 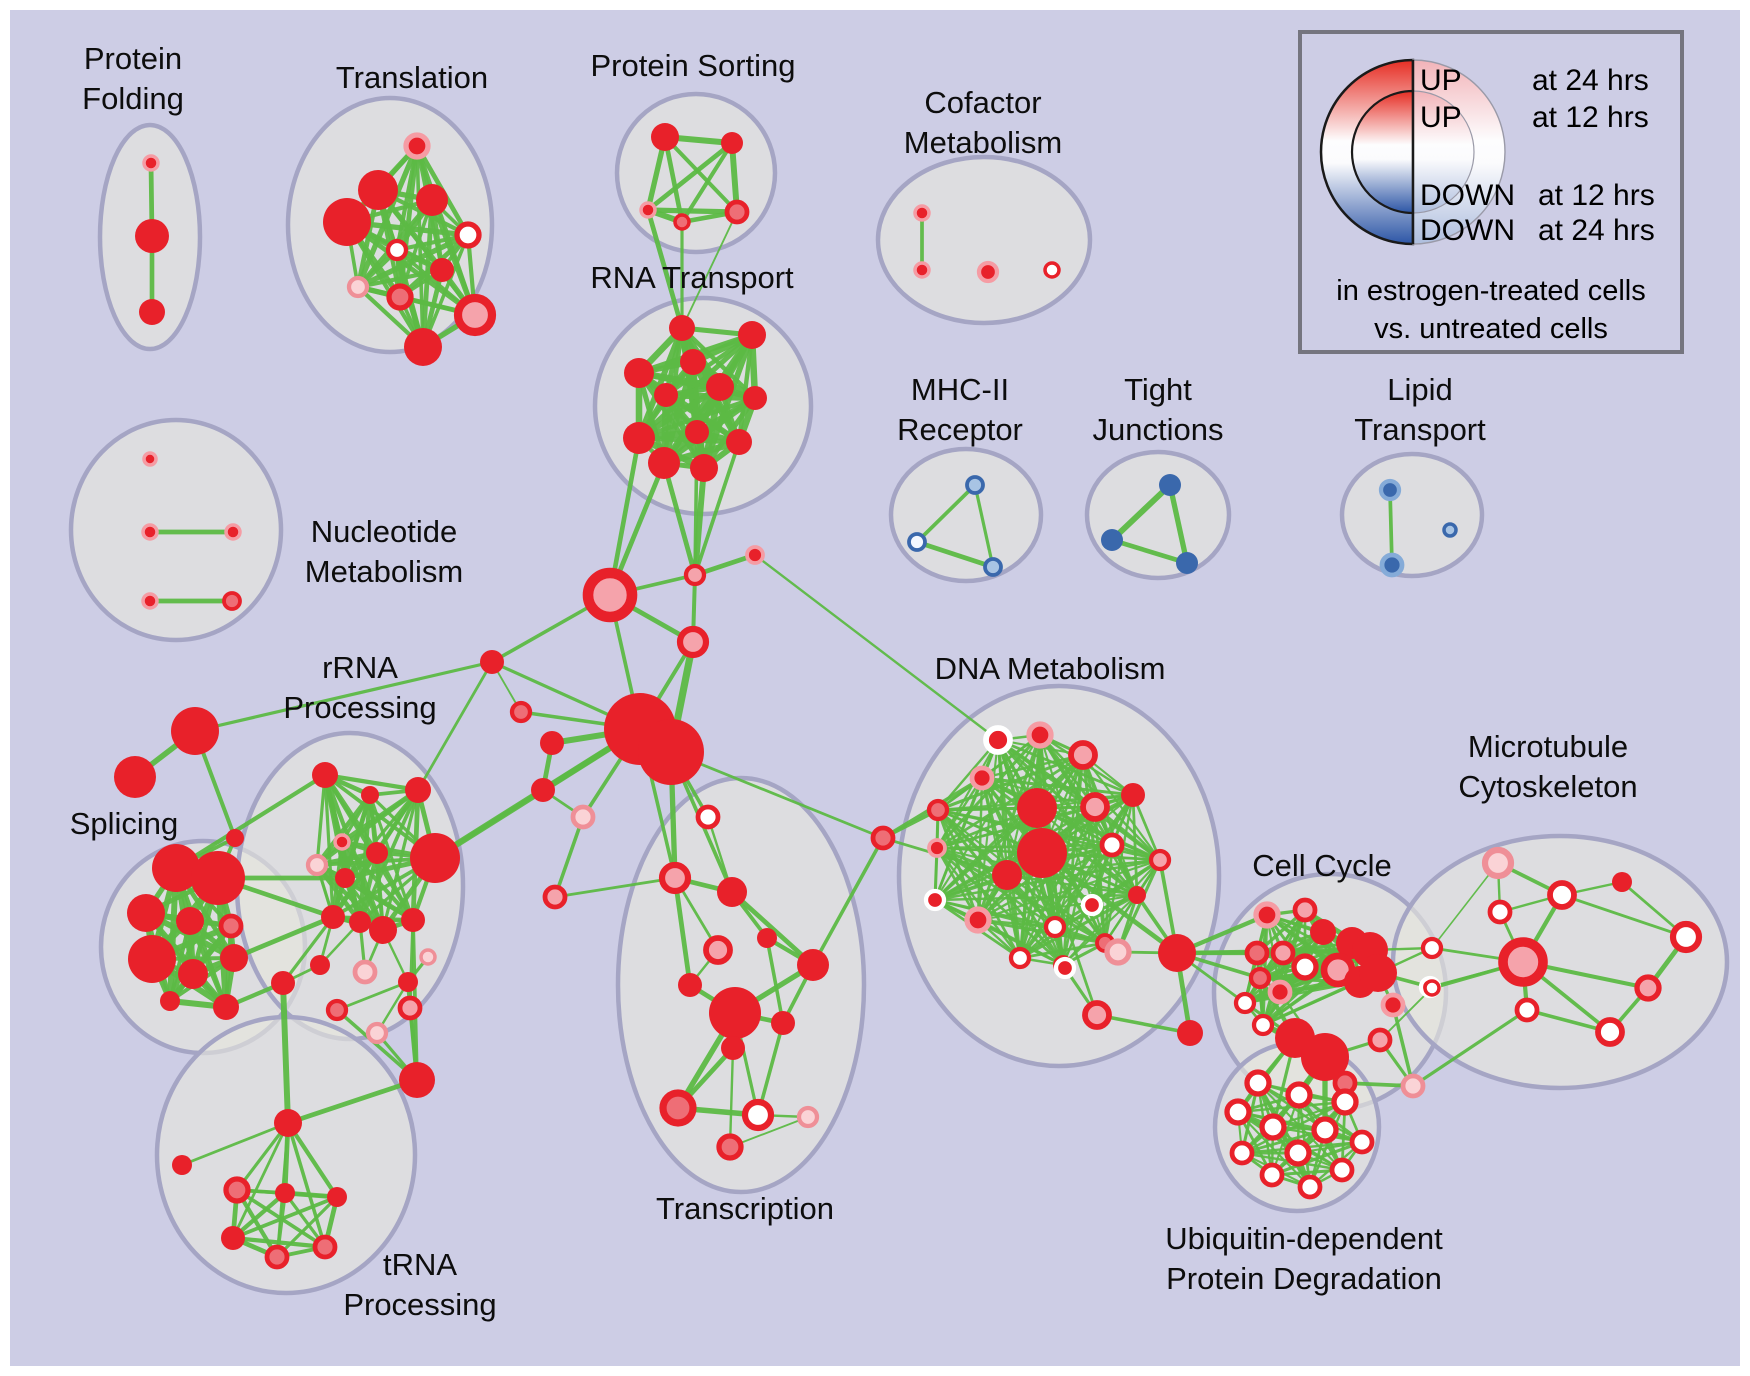 I want to click on legend-up-12-label: UP, so click(x=1441, y=117).